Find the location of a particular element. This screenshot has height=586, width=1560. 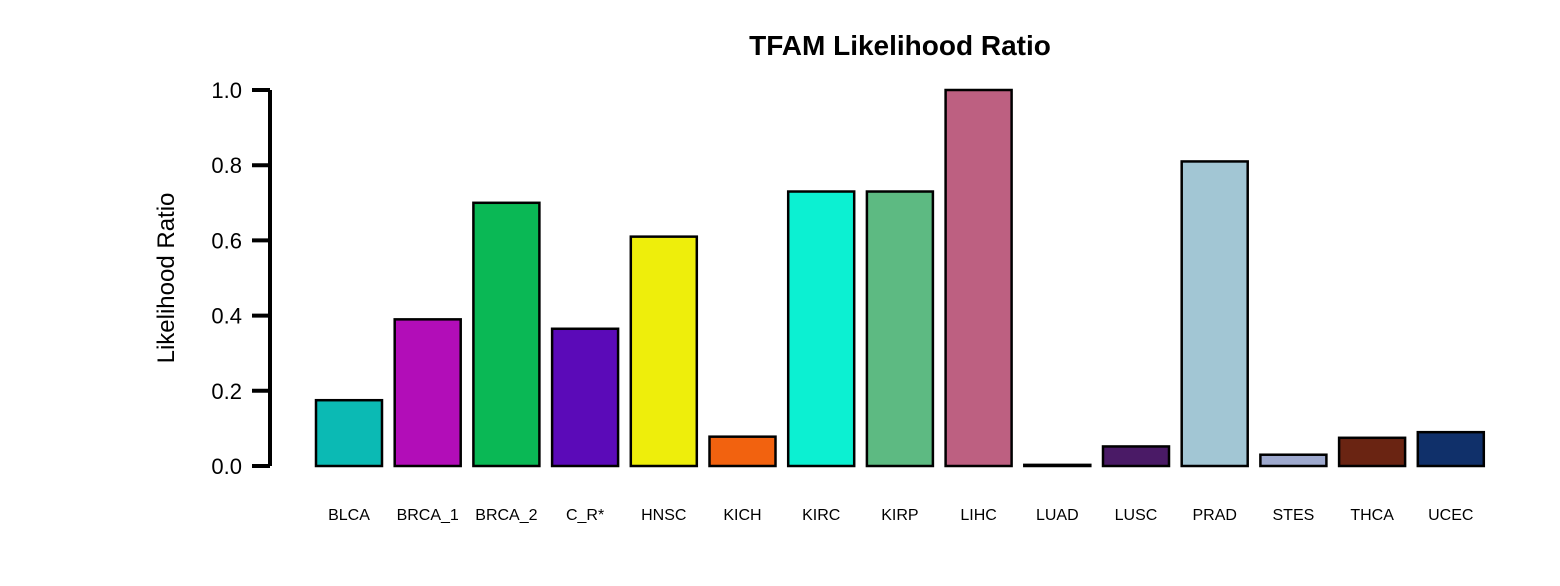

x-tick-label: BRCA_2 is located at coordinates (506, 515).